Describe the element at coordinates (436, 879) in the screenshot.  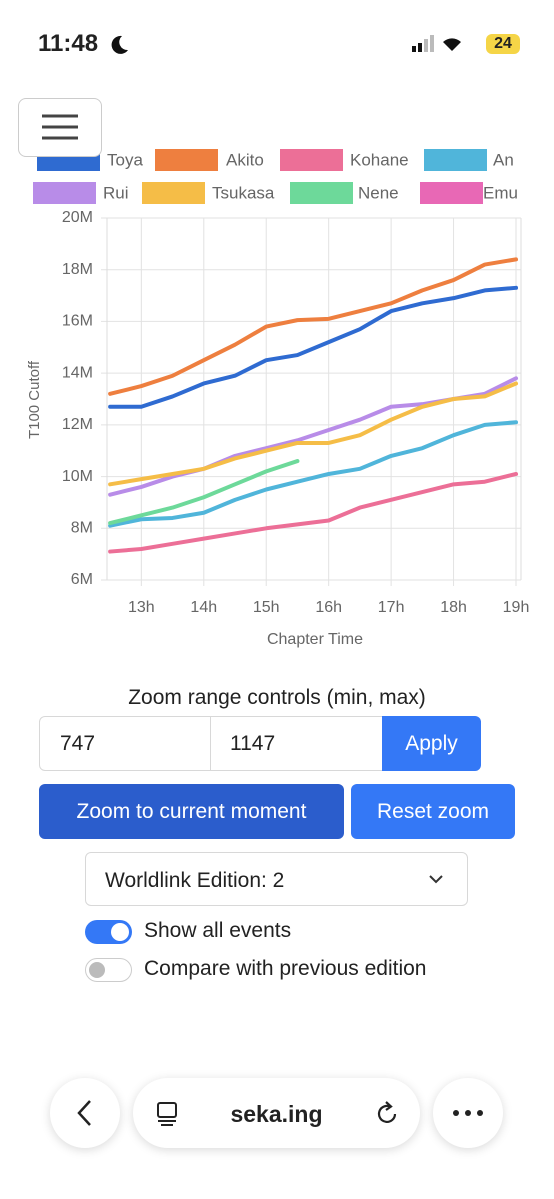
I see `chevron-icon` at that location.